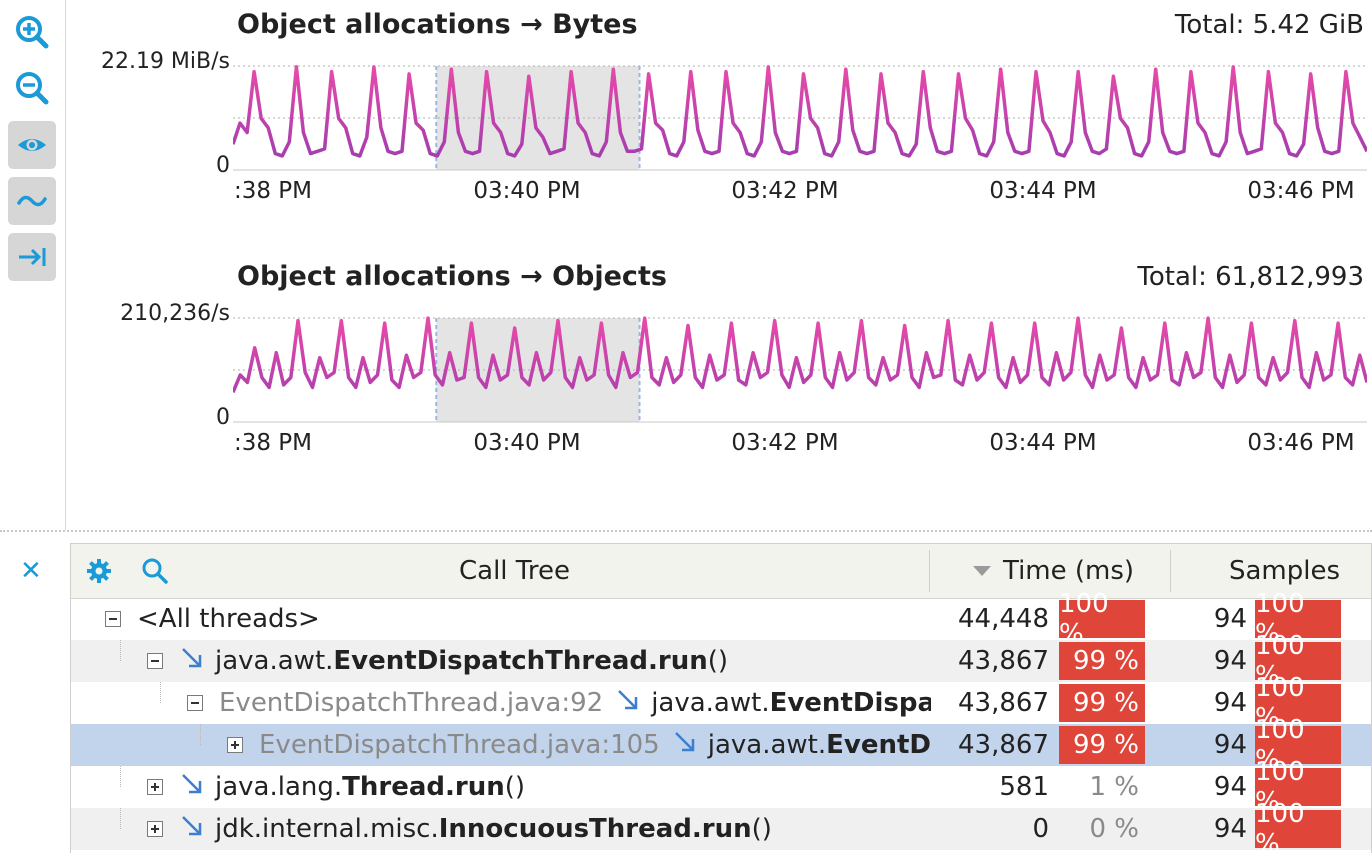  Describe the element at coordinates (721, 619) in the screenshot. I see `call-tree-row: <All threads> 44,448 100 % 94 100 %` at that location.